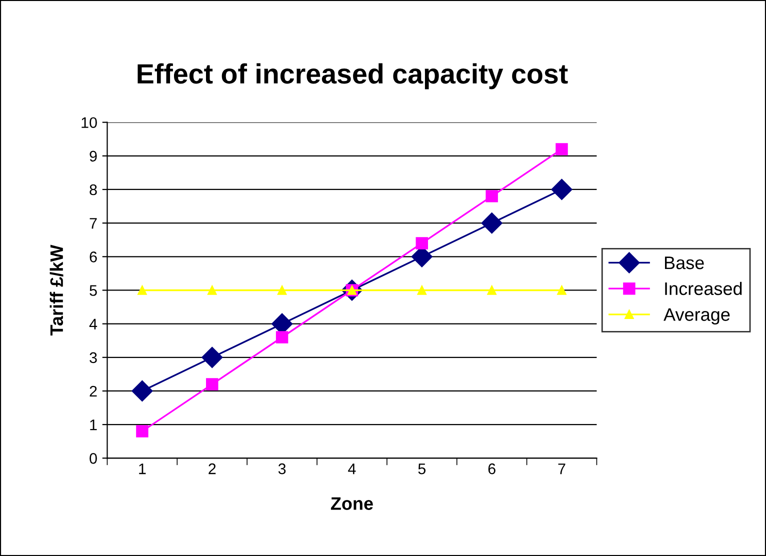 Image resolution: width=766 pixels, height=556 pixels. Describe the element at coordinates (697, 316) in the screenshot. I see `legend-label: Average` at that location.